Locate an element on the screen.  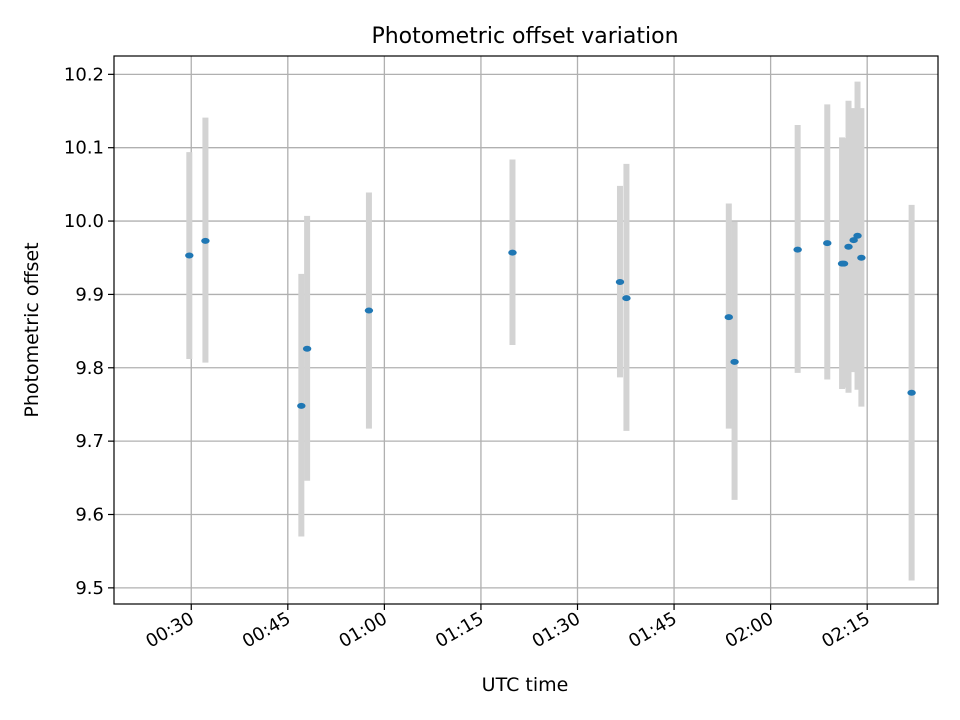
y-tick-label: 10.2 is located at coordinates (84, 74).